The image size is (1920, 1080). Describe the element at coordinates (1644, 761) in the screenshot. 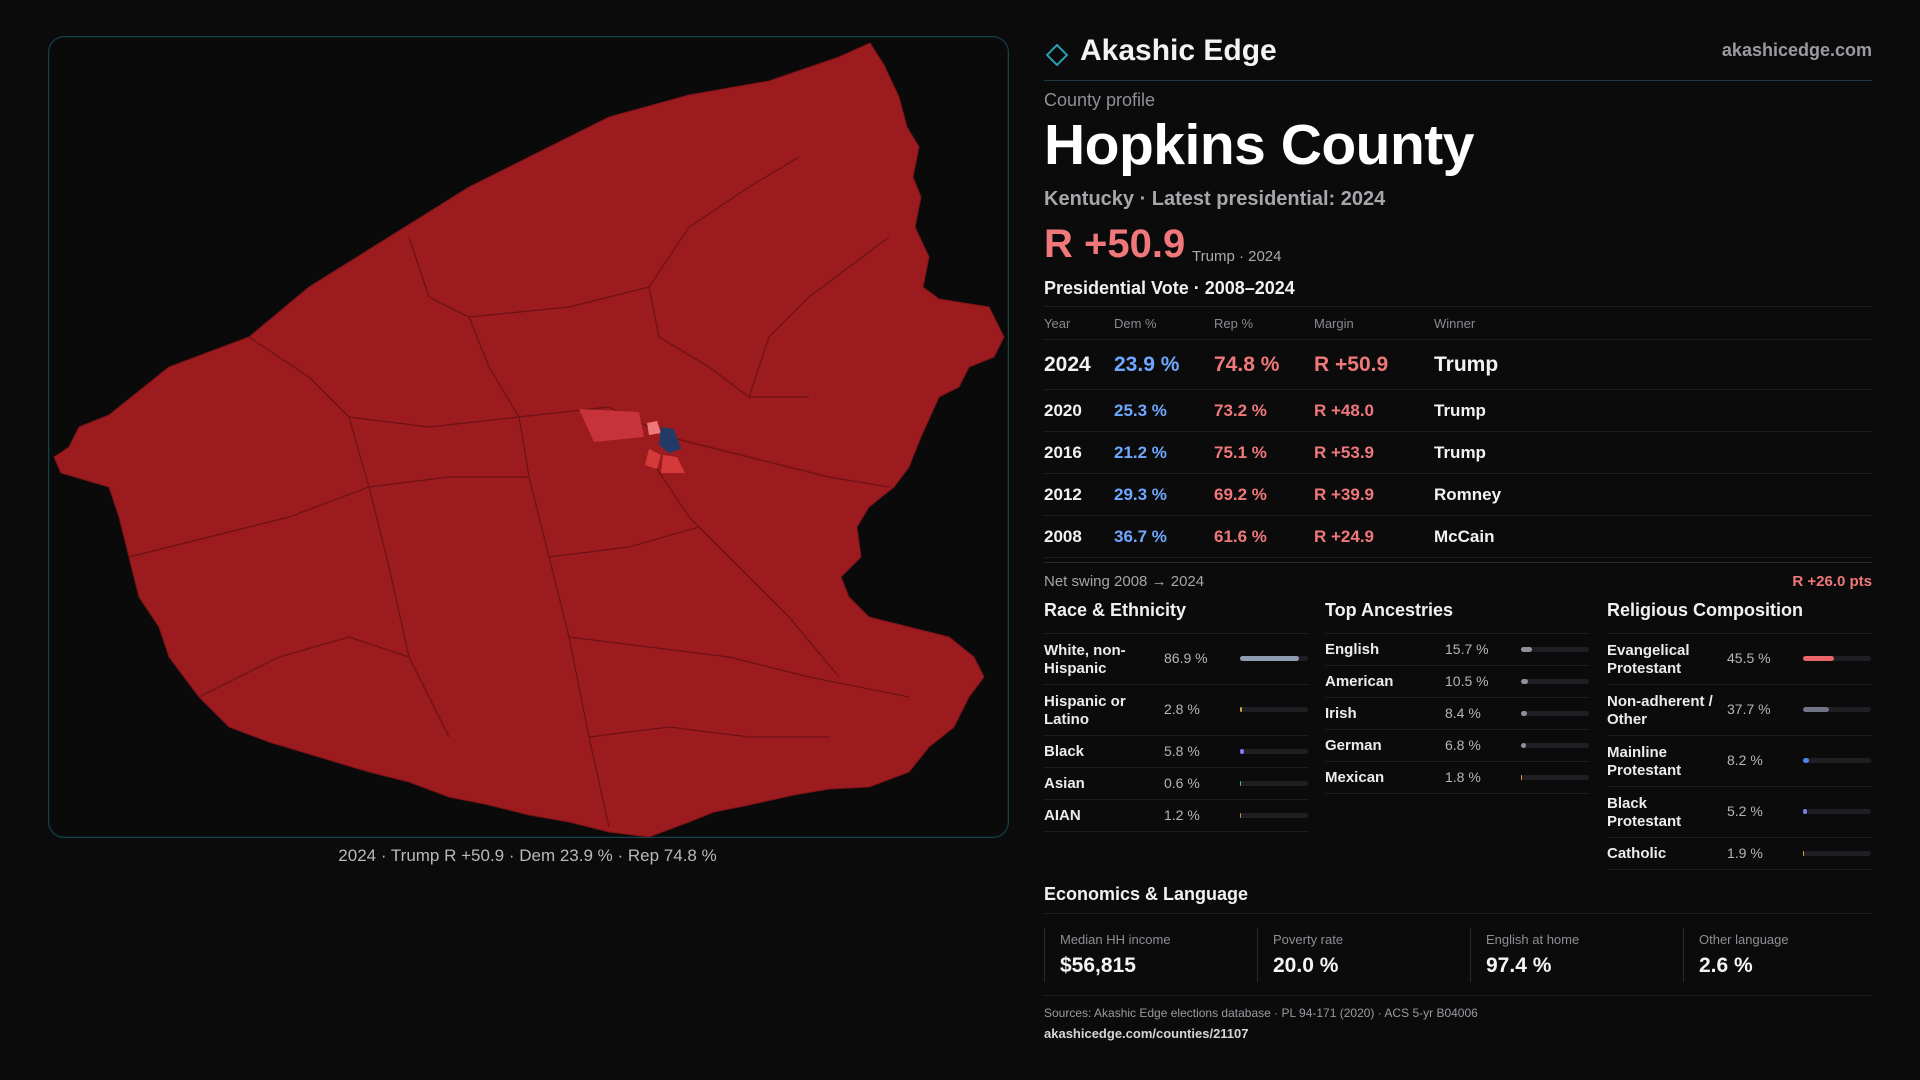

I see `stat-label: Mainline Protestant` at that location.